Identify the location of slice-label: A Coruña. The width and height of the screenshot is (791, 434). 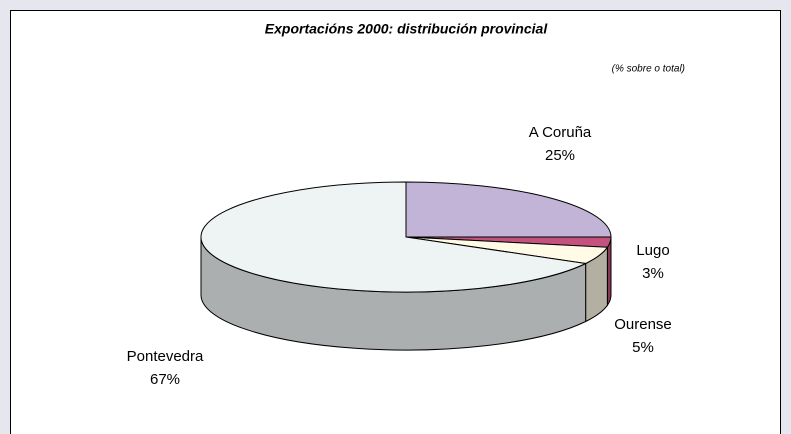
(560, 132).